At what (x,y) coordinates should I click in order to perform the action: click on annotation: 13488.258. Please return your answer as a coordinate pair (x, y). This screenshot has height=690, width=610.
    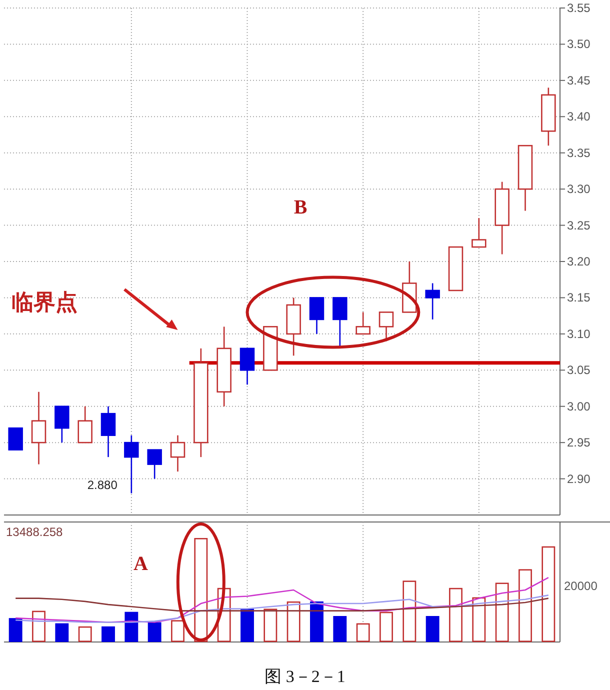
    Looking at the image, I should click on (35, 532).